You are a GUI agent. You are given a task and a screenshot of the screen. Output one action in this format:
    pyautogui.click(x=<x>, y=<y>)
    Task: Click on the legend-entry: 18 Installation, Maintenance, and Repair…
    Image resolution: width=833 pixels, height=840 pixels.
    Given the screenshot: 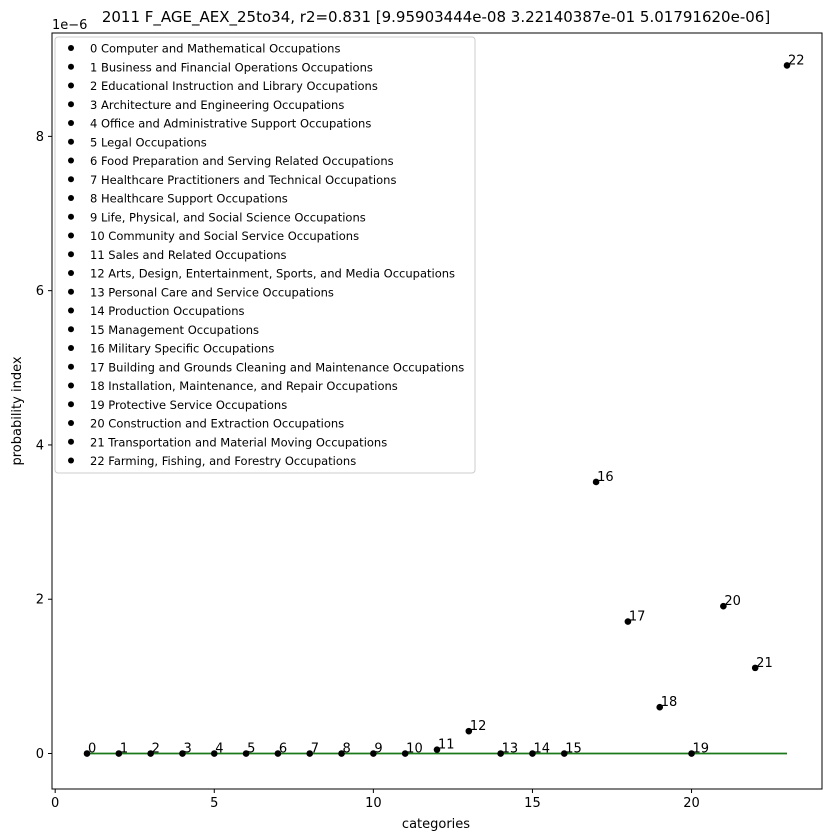 What is the action you would take?
    pyautogui.click(x=244, y=386)
    